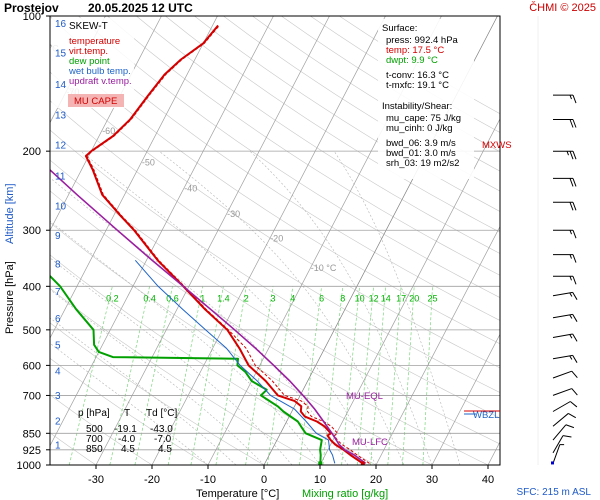 The width and height of the screenshot is (600, 500). Describe the element at coordinates (422, 163) in the screenshot. I see `srh-03-value: srh_03: 19 m2/s2` at that location.